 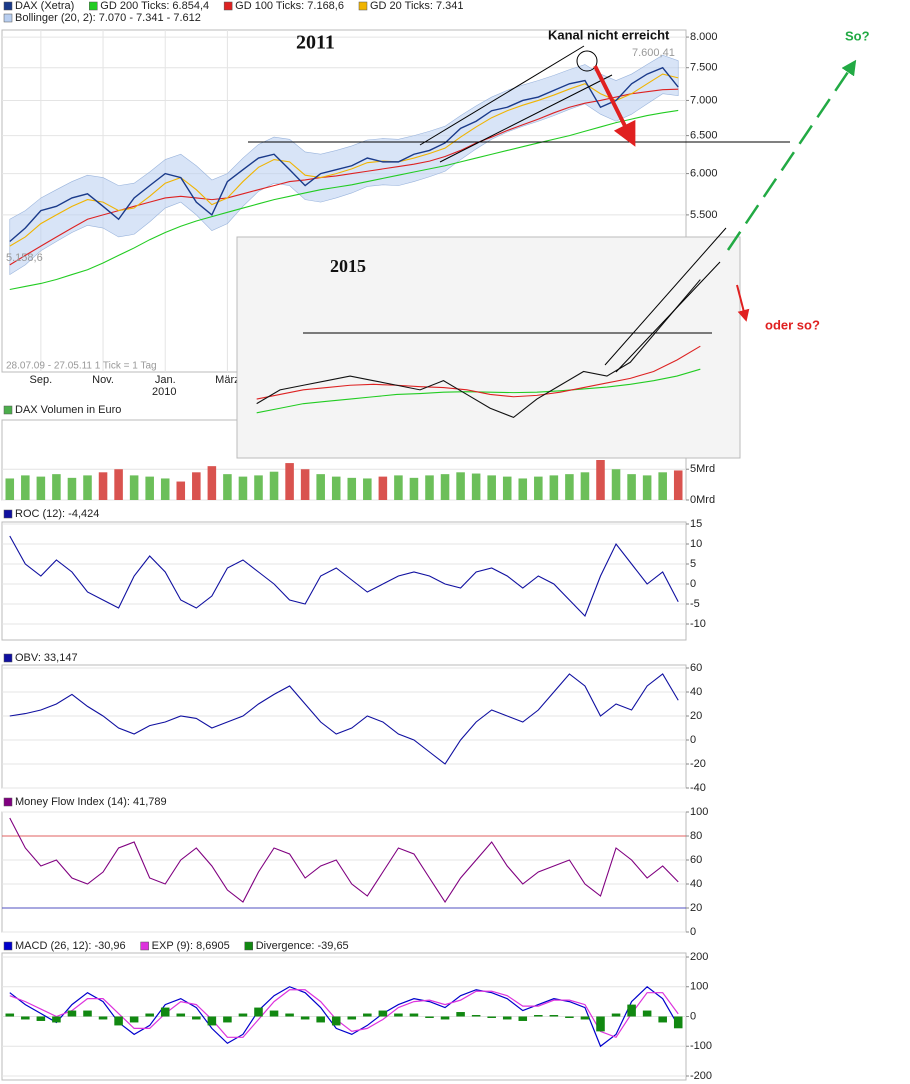 I want to click on y-tick-label: 100, so click(x=699, y=987).